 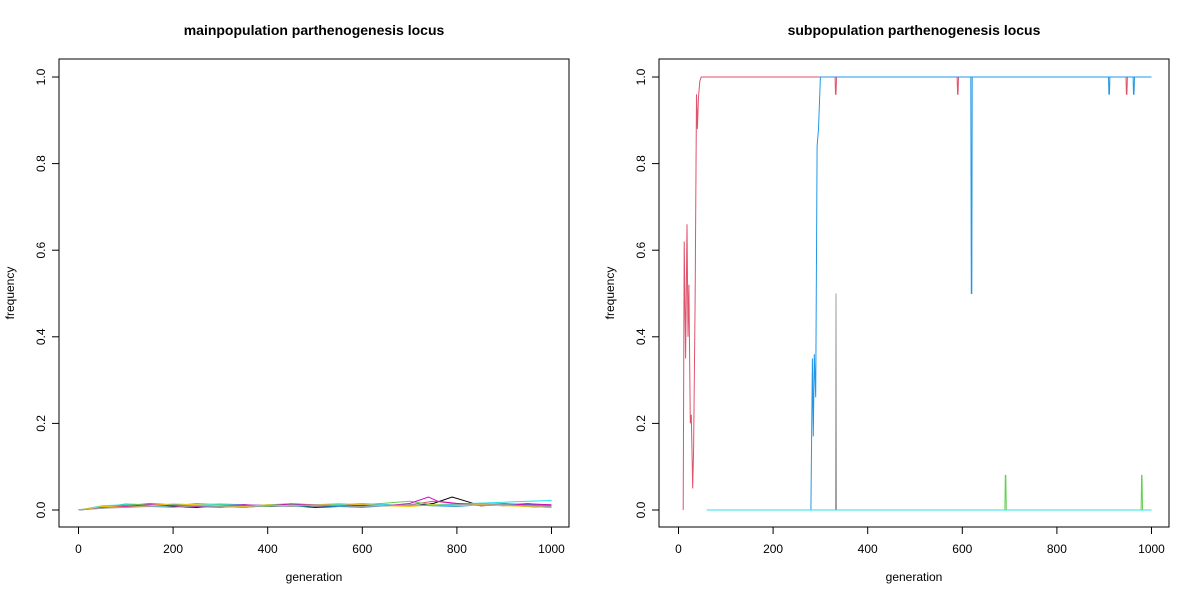 What do you see at coordinates (320, 541) in the screenshot?
I see `x-axis-main: 0 200 400 600 800 1000` at bounding box center [320, 541].